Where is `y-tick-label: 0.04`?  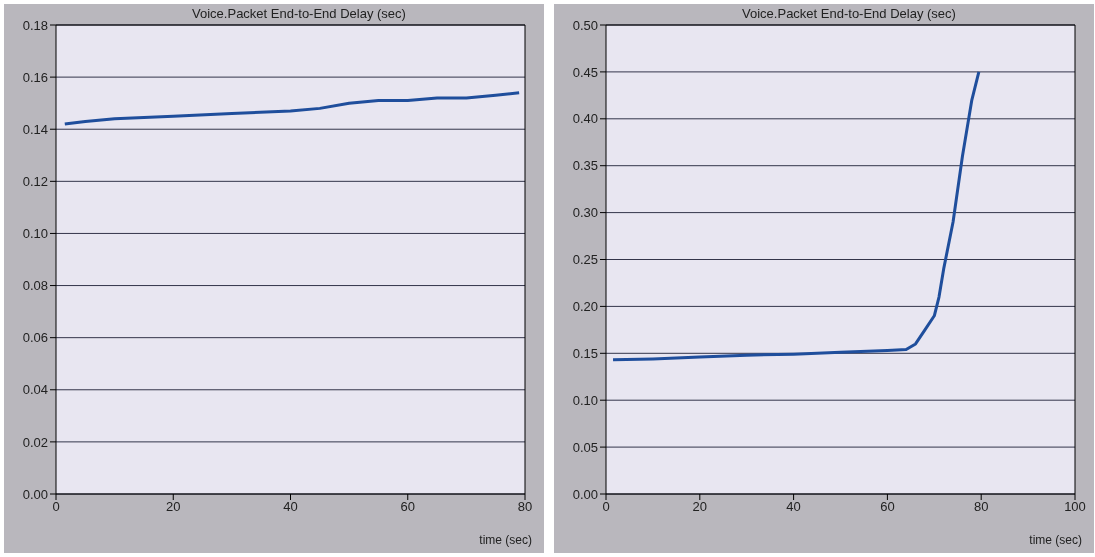 y-tick-label: 0.04 is located at coordinates (35, 390).